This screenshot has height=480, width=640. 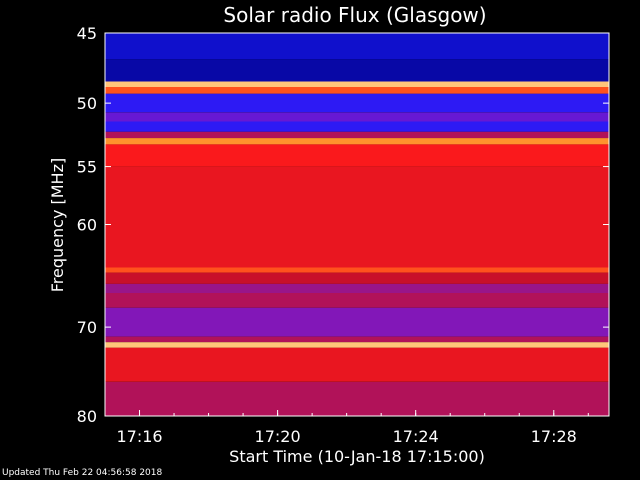 What do you see at coordinates (139, 436) in the screenshot?
I see `x-tick-label: 17:16` at bounding box center [139, 436].